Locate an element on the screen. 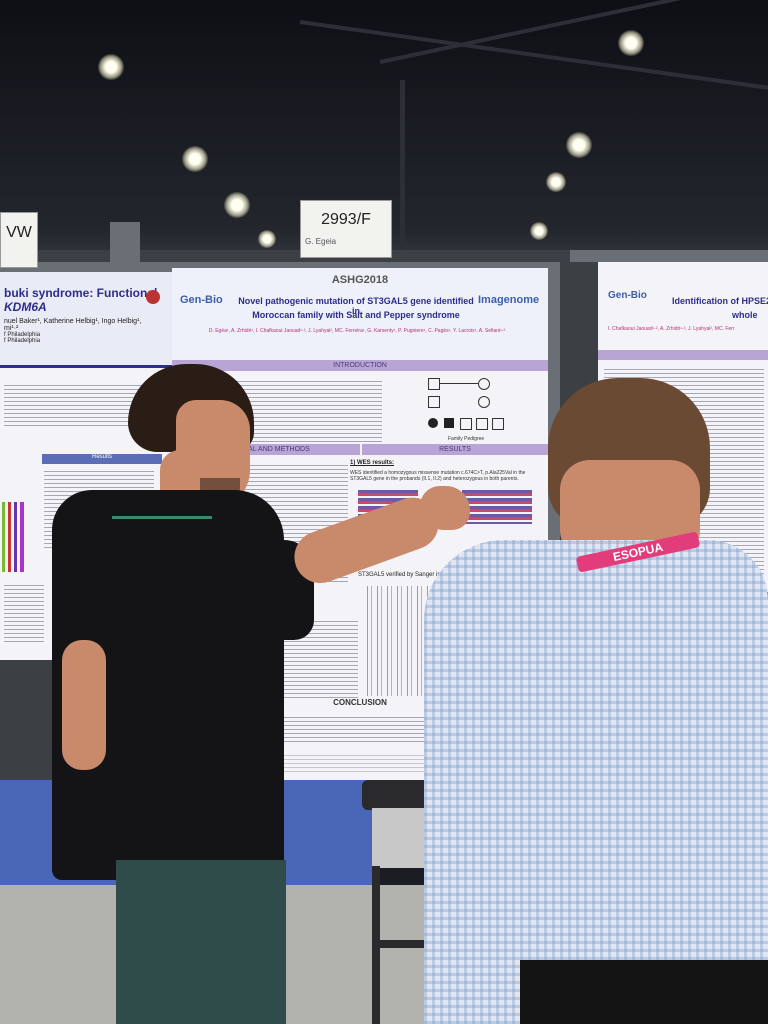 This screenshot has width=768, height=1024. section-conclusion: CONCLUSION is located at coordinates (360, 702).